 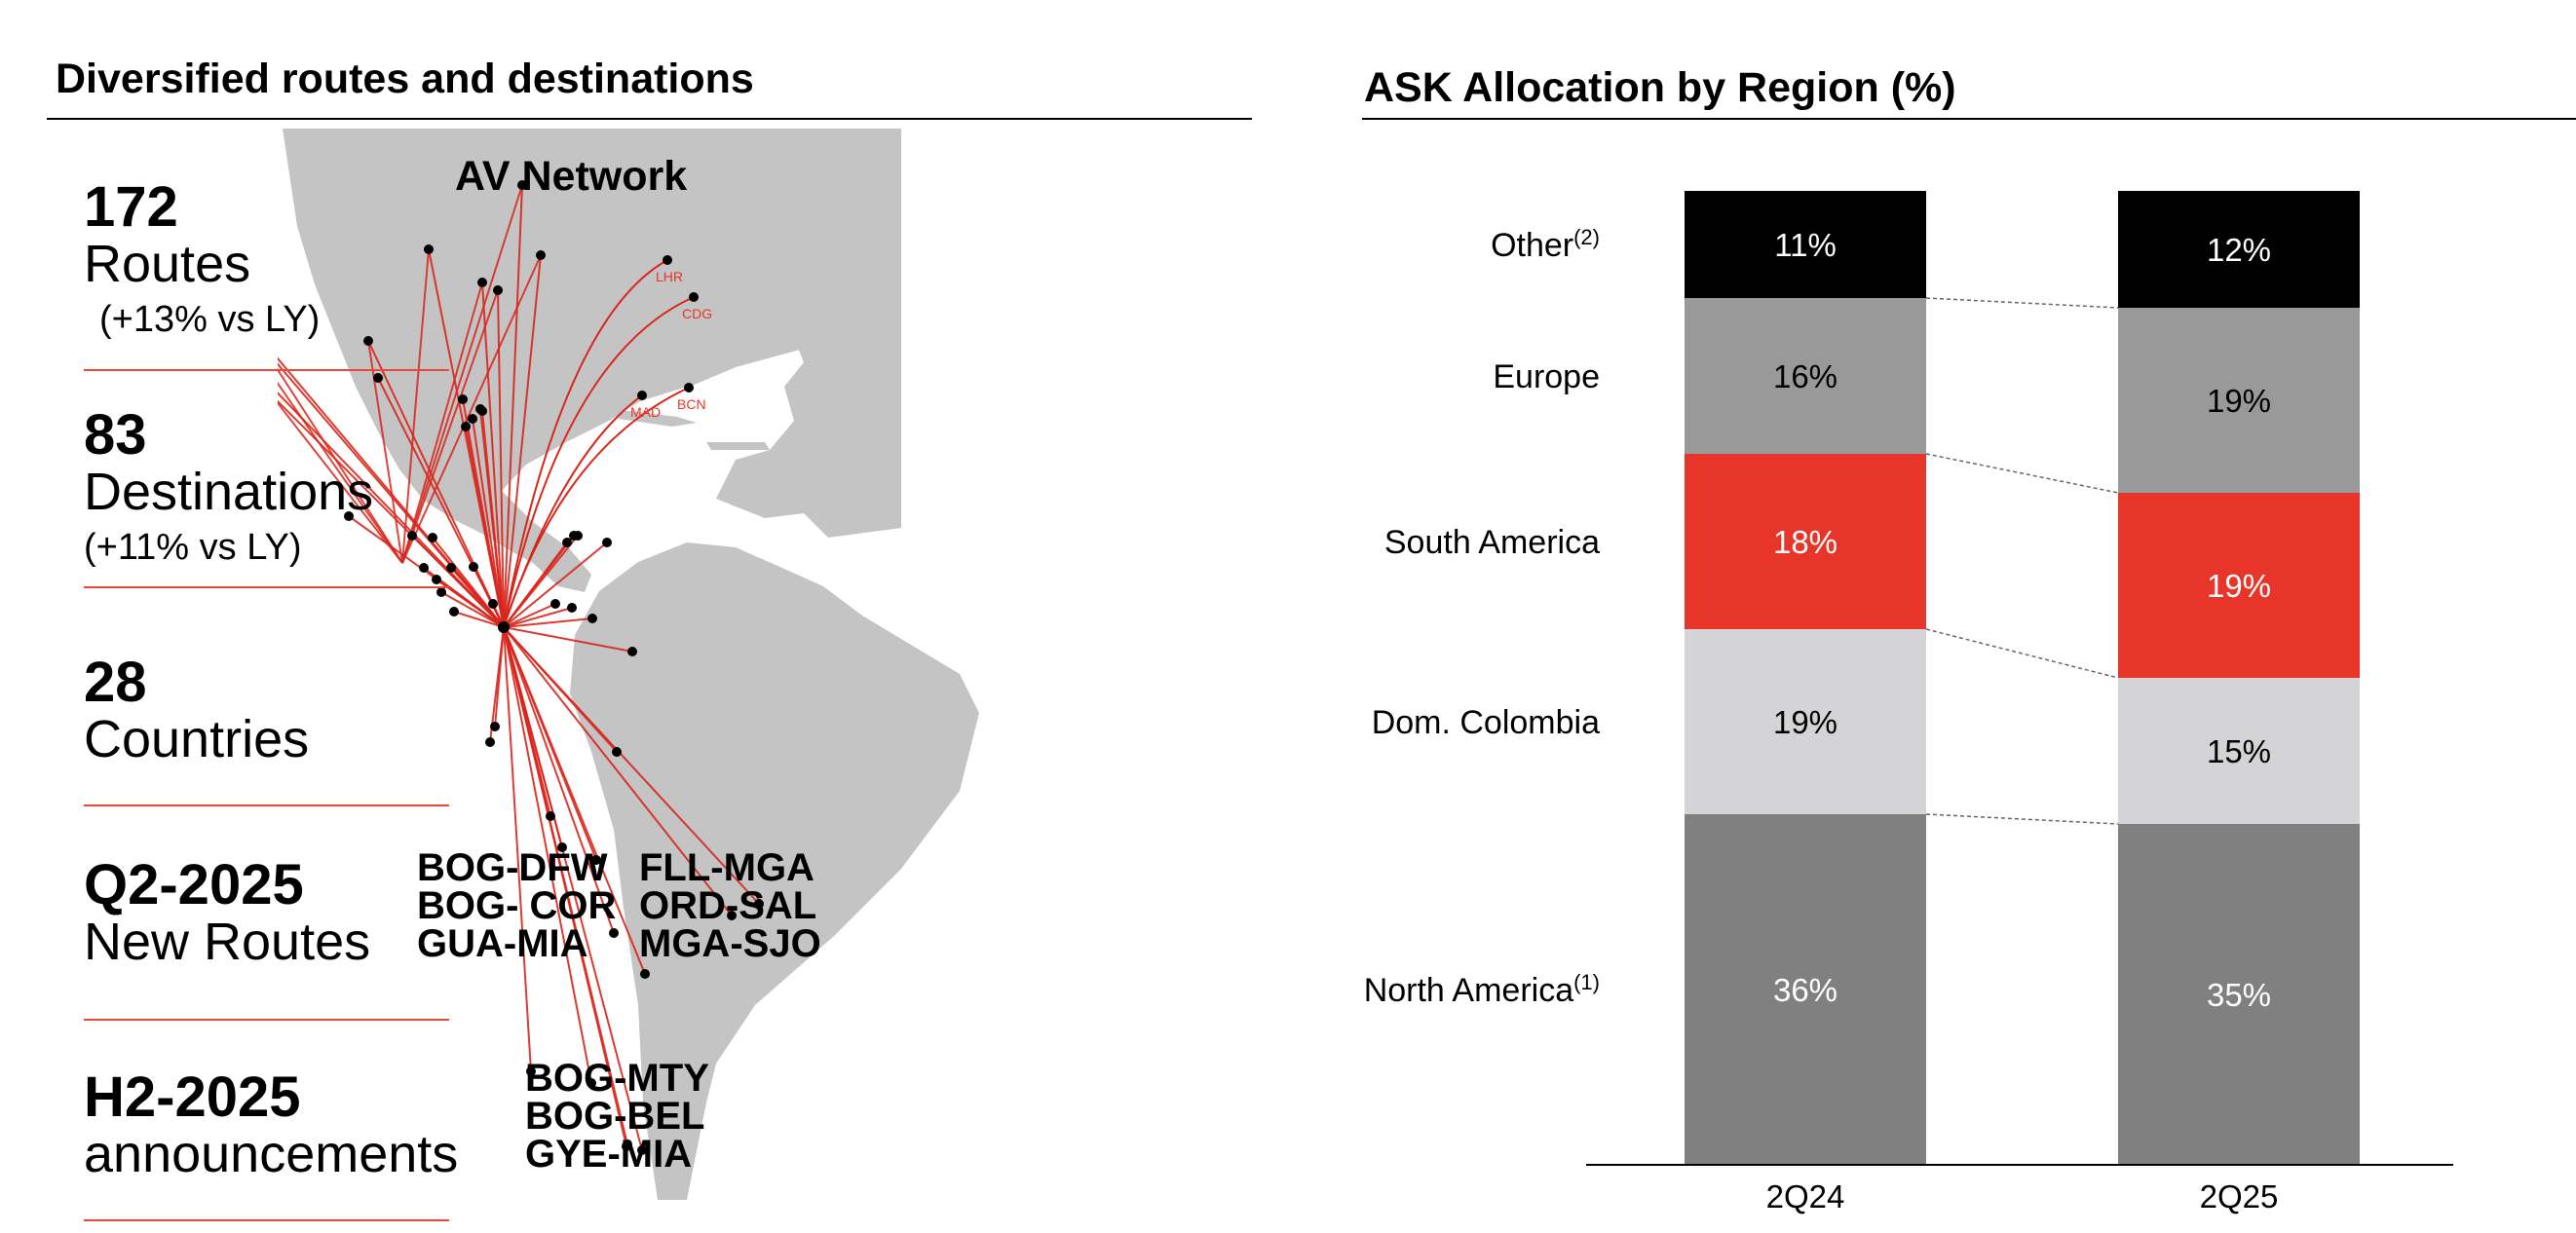 I want to click on airport-code: CDG, so click(x=697, y=314).